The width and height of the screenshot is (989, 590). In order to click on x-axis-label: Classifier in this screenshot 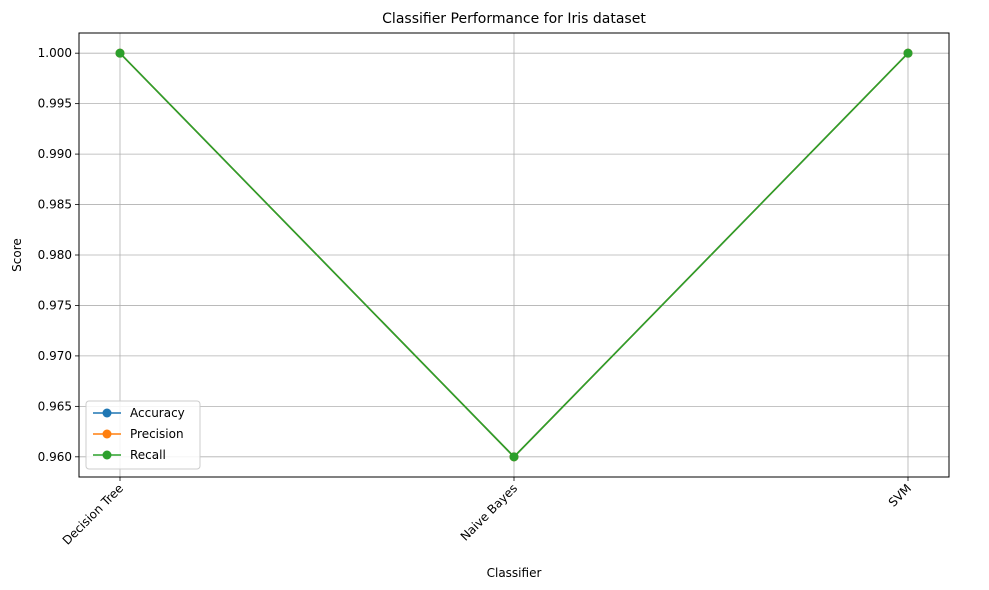, I will do `click(514, 573)`.